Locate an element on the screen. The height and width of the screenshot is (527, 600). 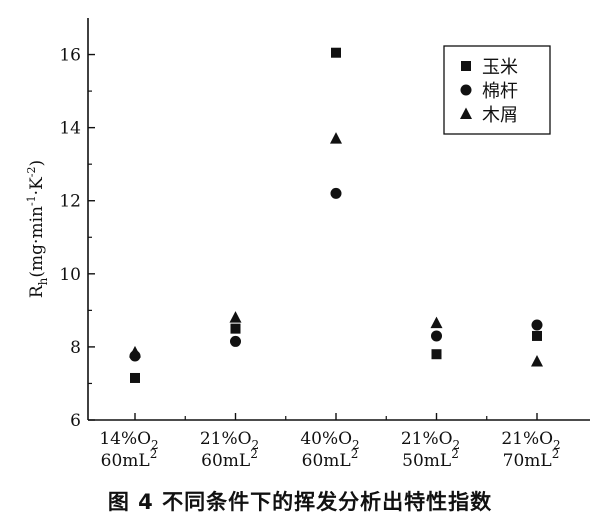
y-tick-label: 14 is located at coordinates (70, 129).